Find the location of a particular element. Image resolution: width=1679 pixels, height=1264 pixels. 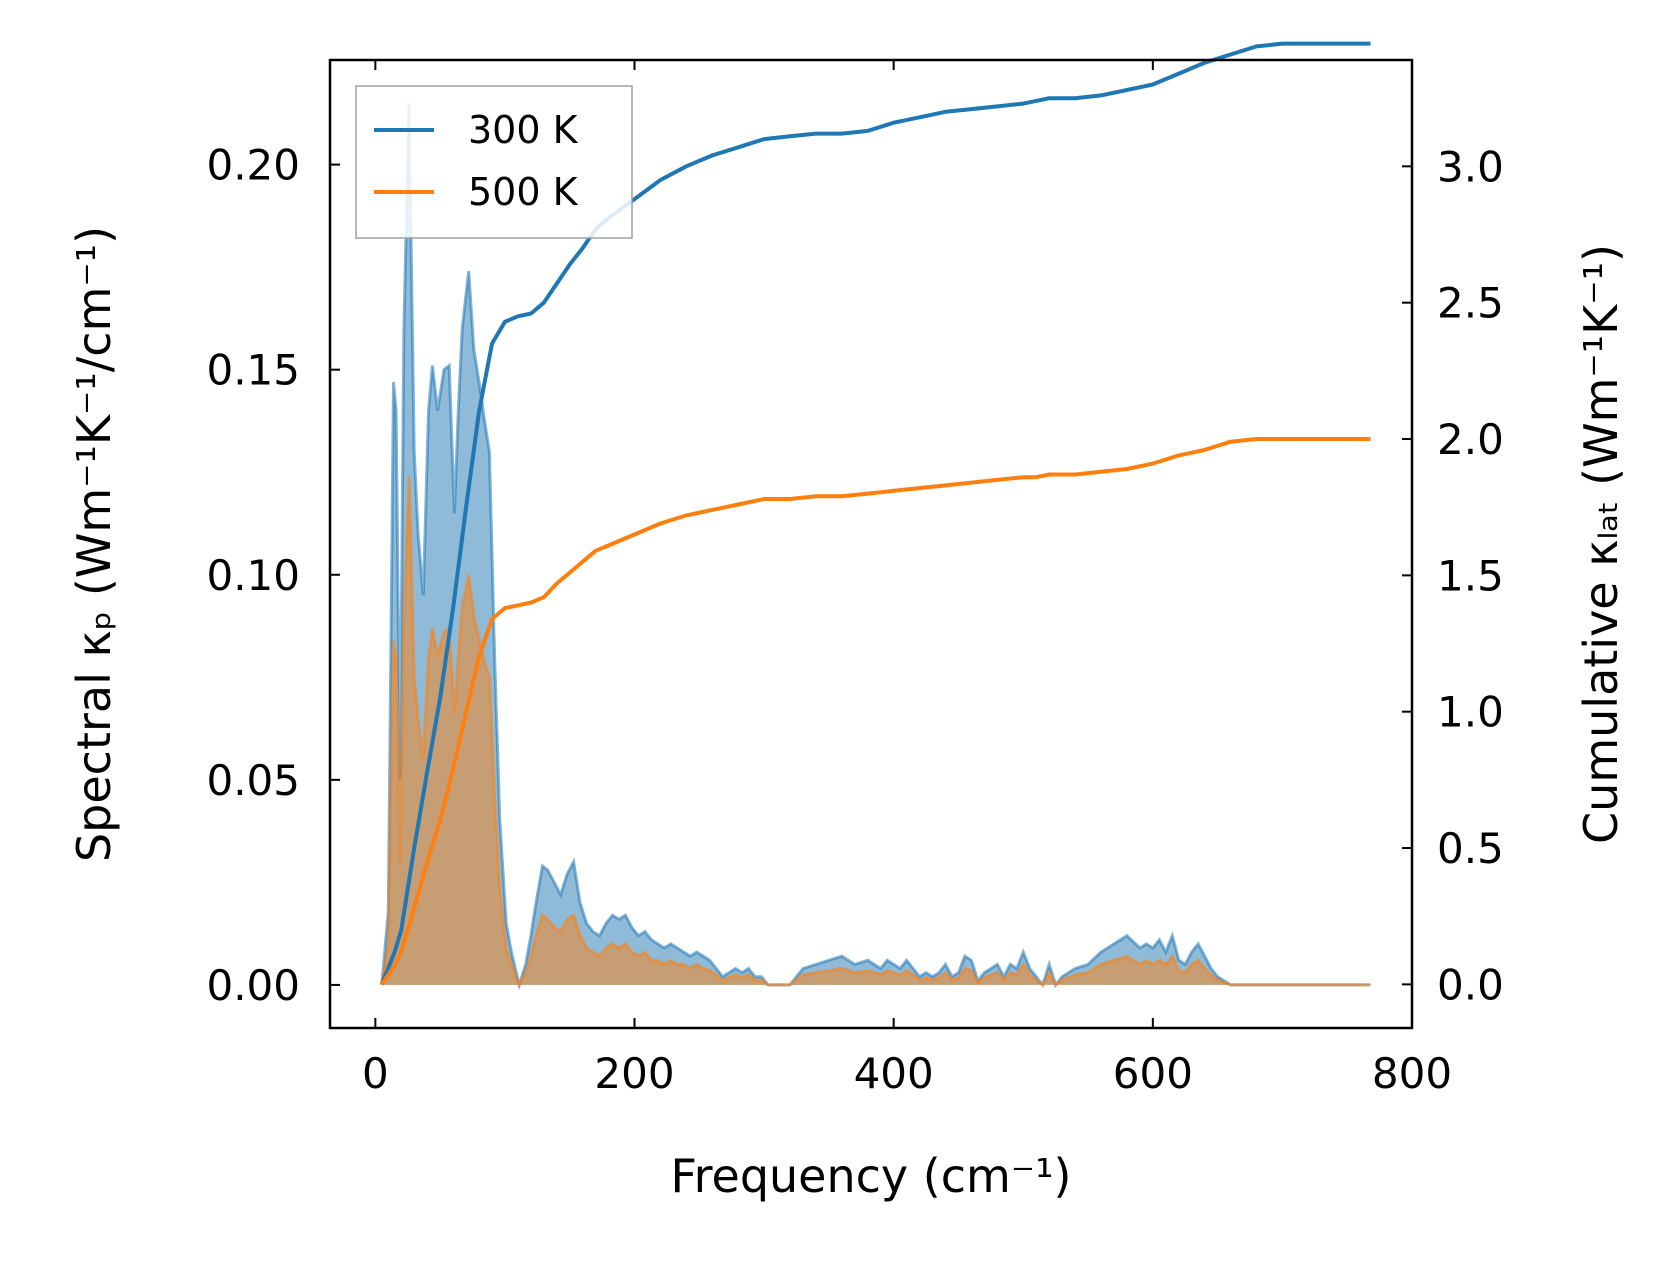

y-left-tick-label: 0.00 is located at coordinates (253, 985).